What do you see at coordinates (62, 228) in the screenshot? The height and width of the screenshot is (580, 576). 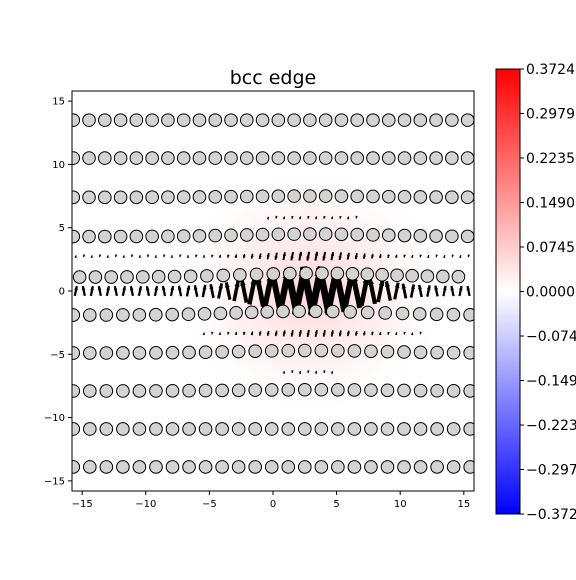 I see `y-tick-label: 5` at bounding box center [62, 228].